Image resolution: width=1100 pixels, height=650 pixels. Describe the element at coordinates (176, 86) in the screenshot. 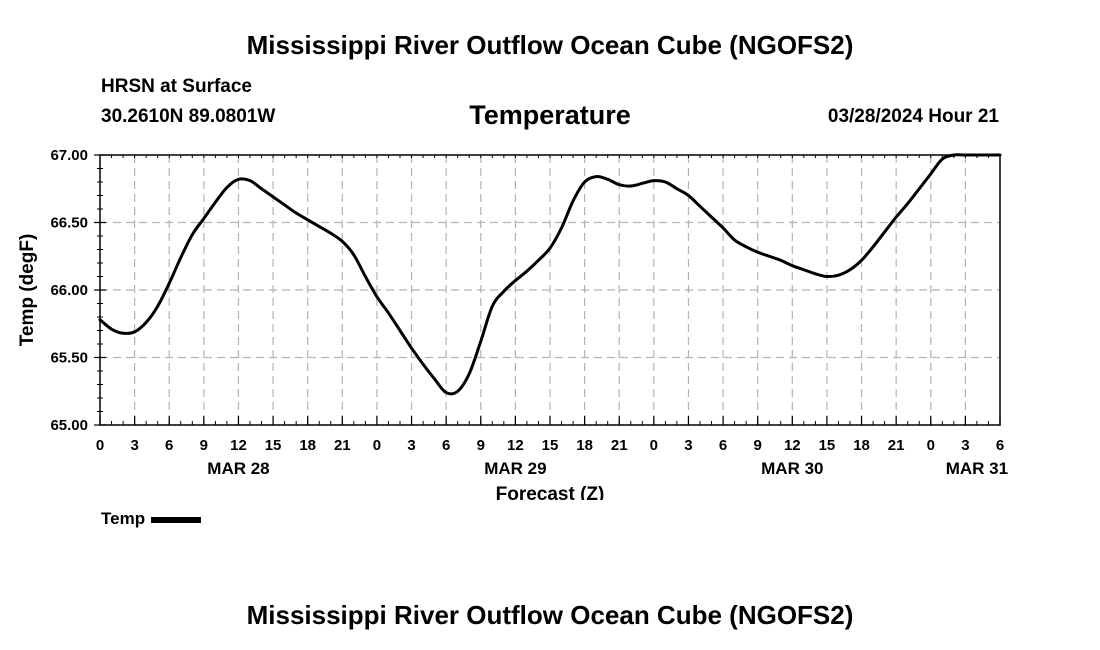

I see `station-label: HRSN at Surface` at that location.